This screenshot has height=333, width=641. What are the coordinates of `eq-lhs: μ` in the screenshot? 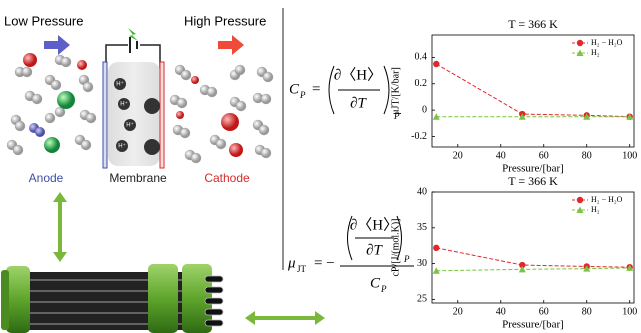 It's located at (291, 263).